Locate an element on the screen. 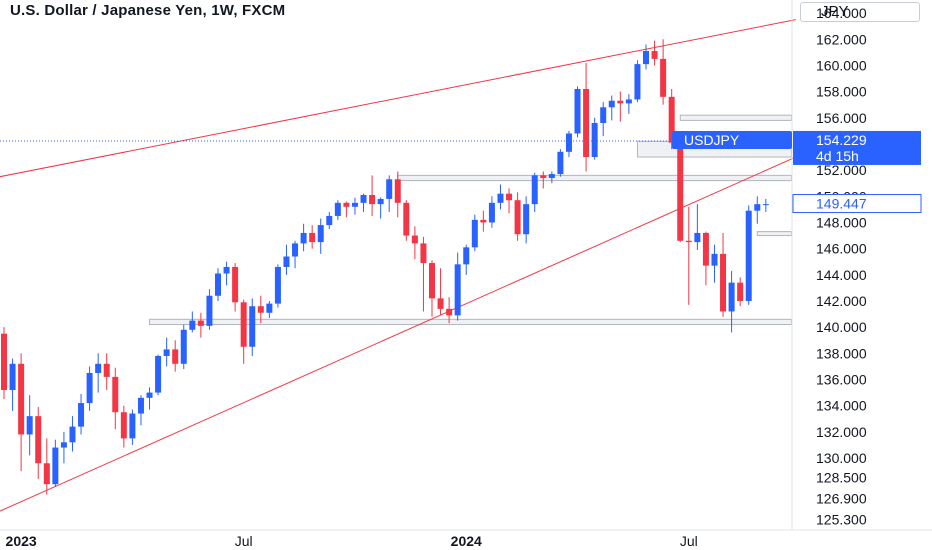  last-price-label: 149.447 is located at coordinates (857, 204).